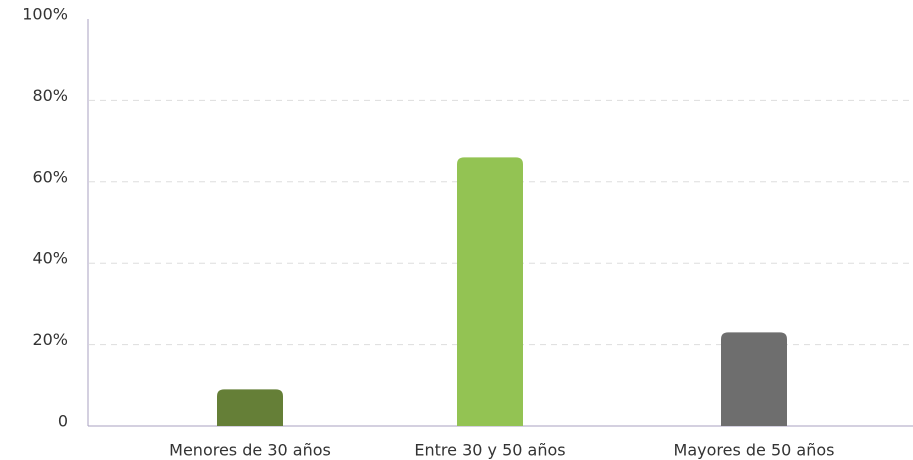 The width and height of the screenshot is (913, 460). What do you see at coordinates (63, 421) in the screenshot?
I see `y-tick-label: 0` at bounding box center [63, 421].